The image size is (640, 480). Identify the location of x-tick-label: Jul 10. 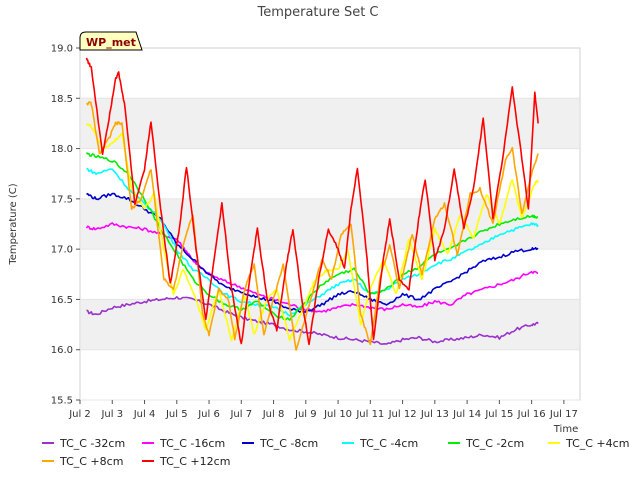
(337, 414).